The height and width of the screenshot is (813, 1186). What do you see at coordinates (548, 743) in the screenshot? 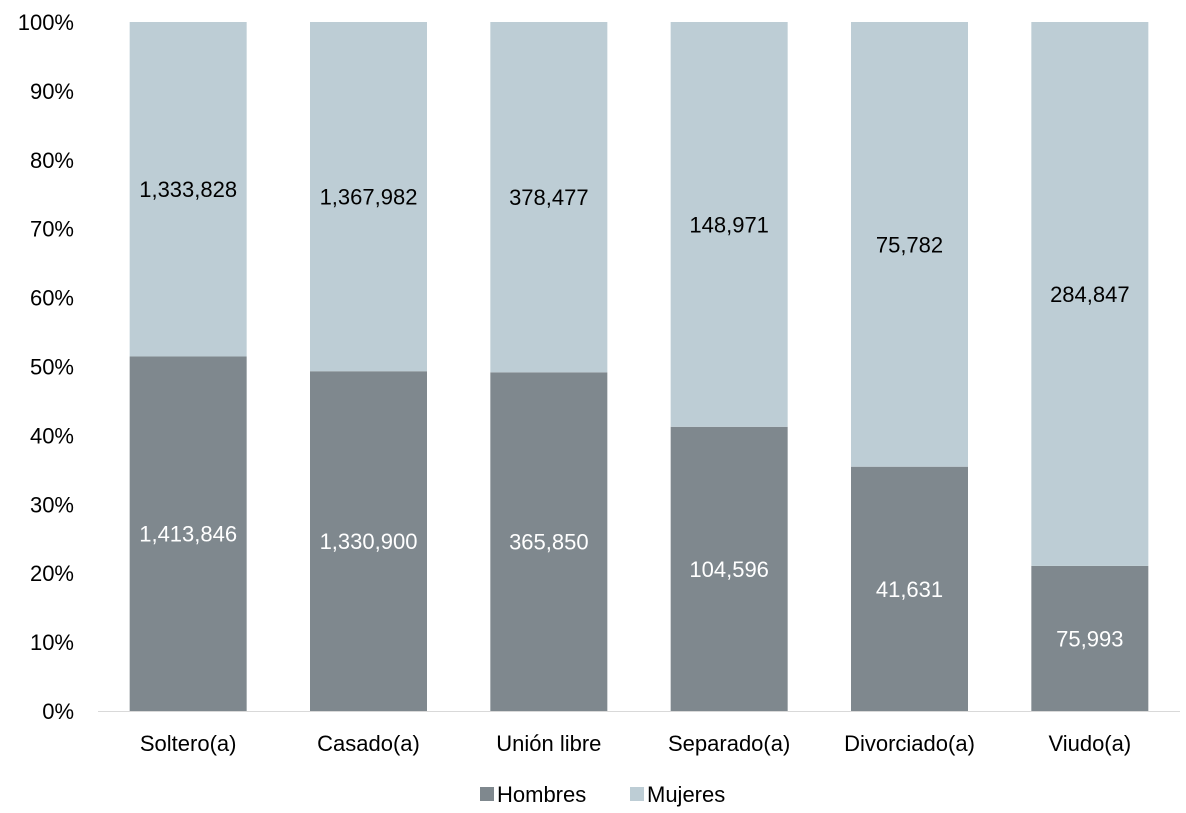
I see `x-tick-label: Unión libre` at bounding box center [548, 743].